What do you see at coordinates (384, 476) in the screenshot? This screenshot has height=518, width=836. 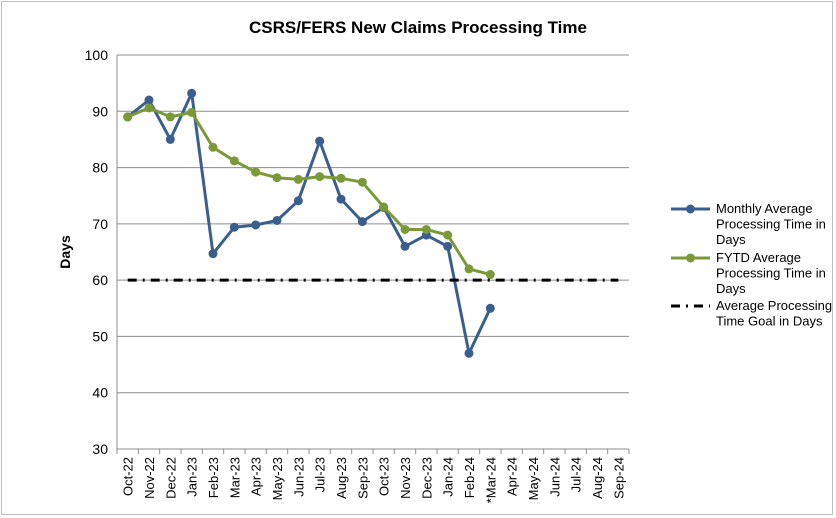 I see `x-tick-label-oct-23: Oct-23` at bounding box center [384, 476].